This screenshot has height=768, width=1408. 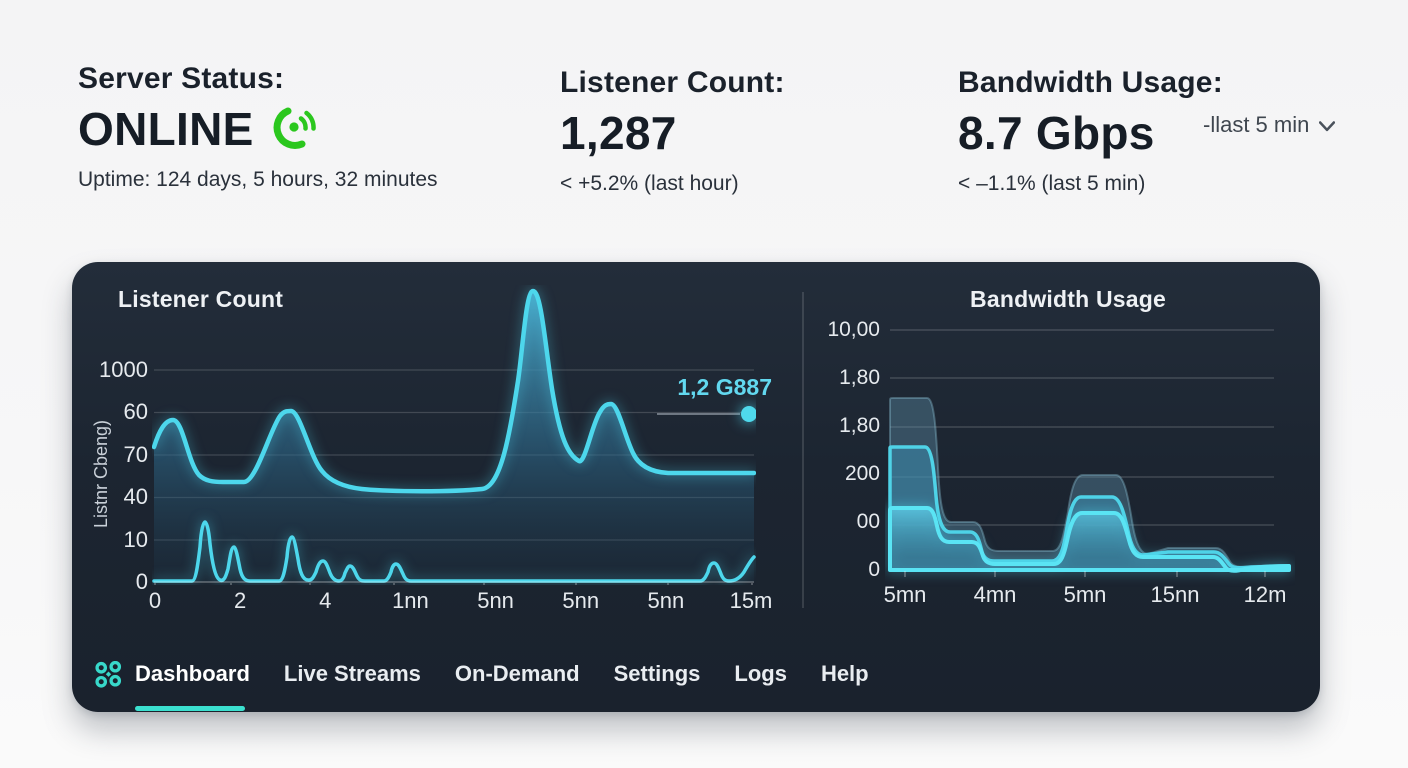 What do you see at coordinates (840, 450) in the screenshot?
I see `right-chart-y-ticks: 10,00 1,80 1,80 200 00 0` at bounding box center [840, 450].